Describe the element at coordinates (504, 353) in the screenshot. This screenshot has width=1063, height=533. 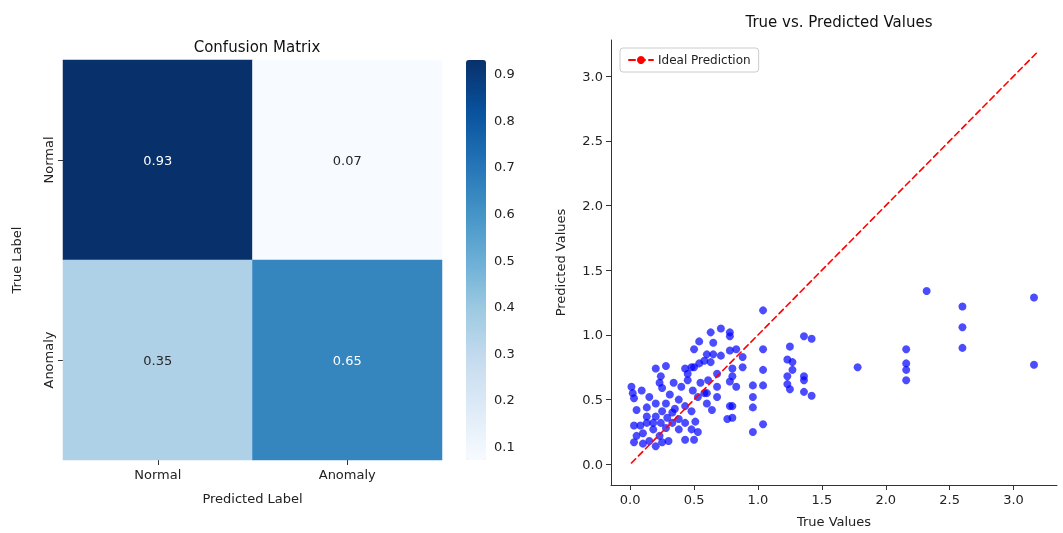
I see `color-bar-label: 0.3` at that location.